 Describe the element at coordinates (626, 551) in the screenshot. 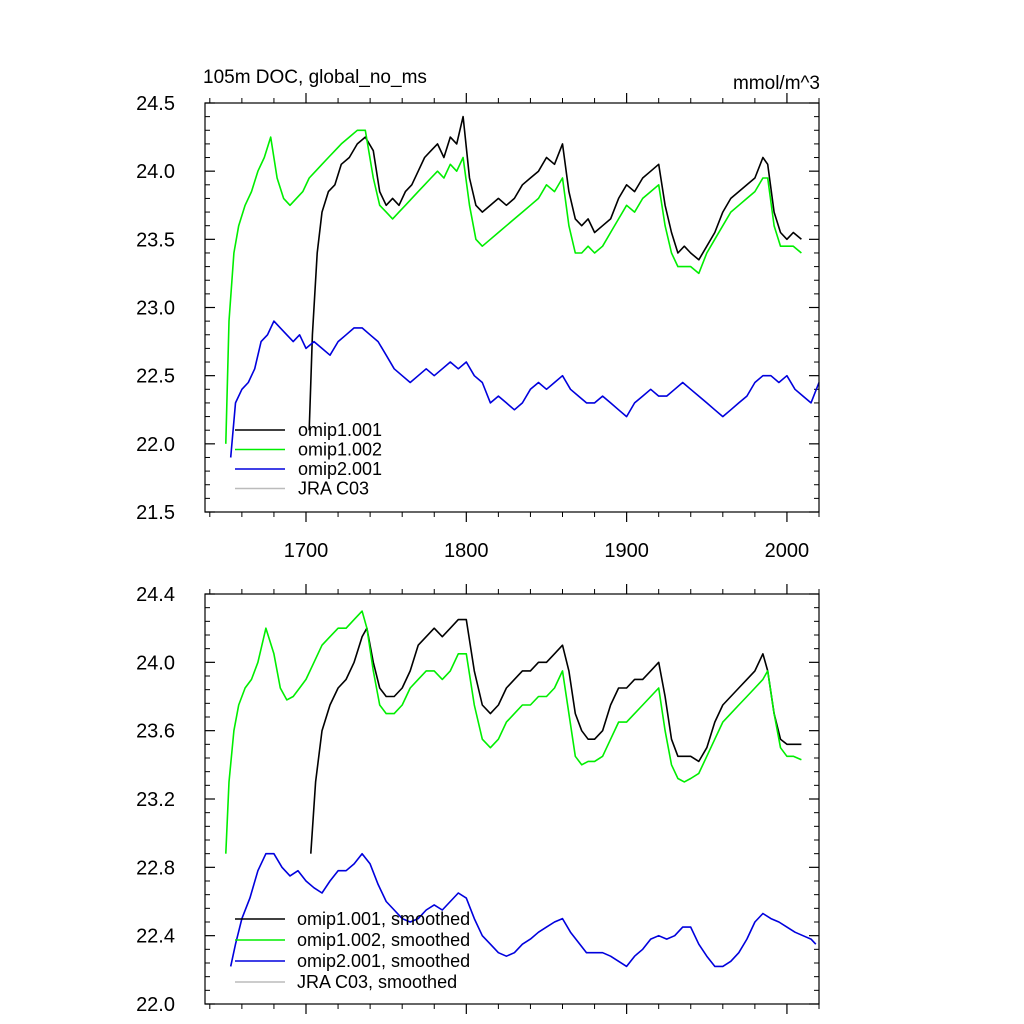

I see `x-tick-label: 1900` at that location.